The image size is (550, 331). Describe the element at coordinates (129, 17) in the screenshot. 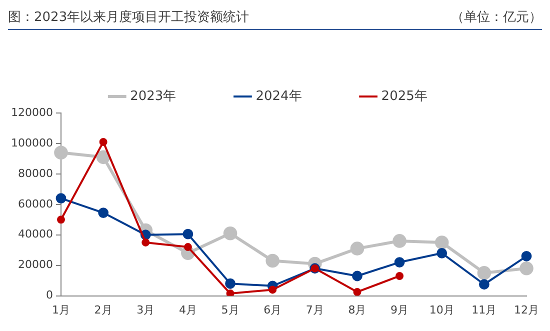

I see `chart-title: 图：2023年以来月度项目开工投资额统计` at that location.